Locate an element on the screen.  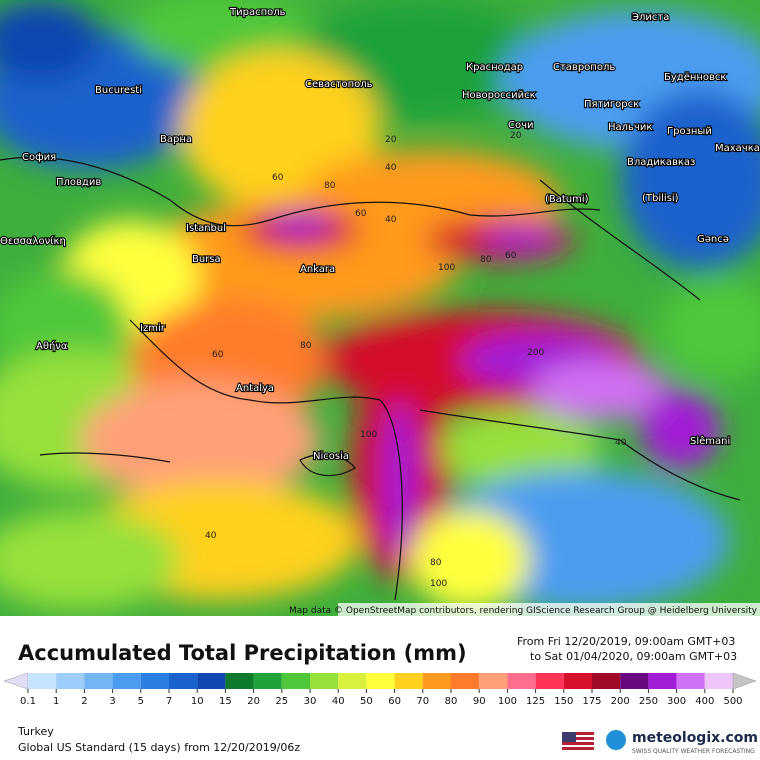
legend-tick-label: 150 is located at coordinates (563, 701).